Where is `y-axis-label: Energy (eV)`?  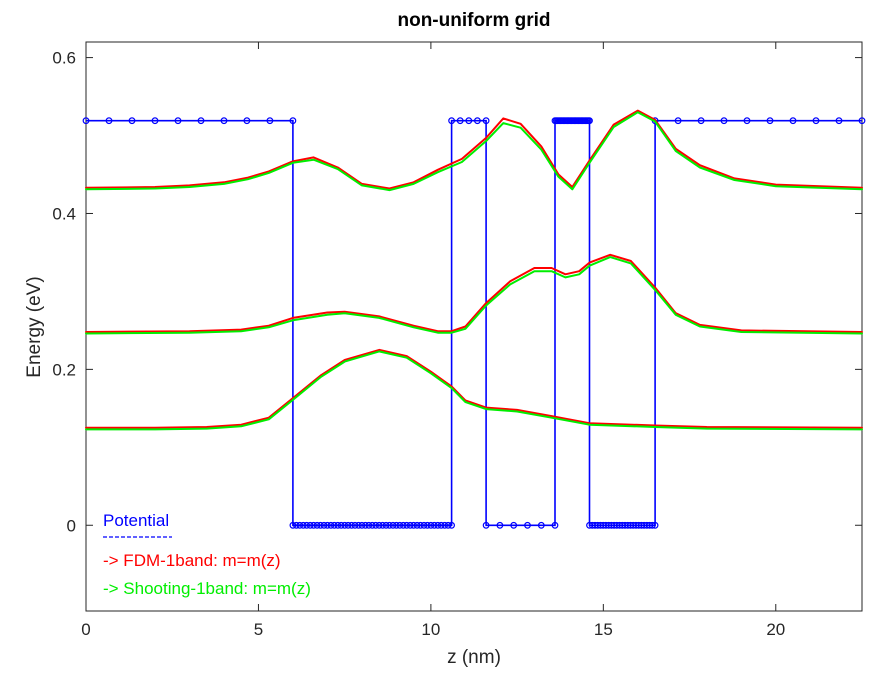 y-axis-label: Energy (eV) is located at coordinates (34, 326).